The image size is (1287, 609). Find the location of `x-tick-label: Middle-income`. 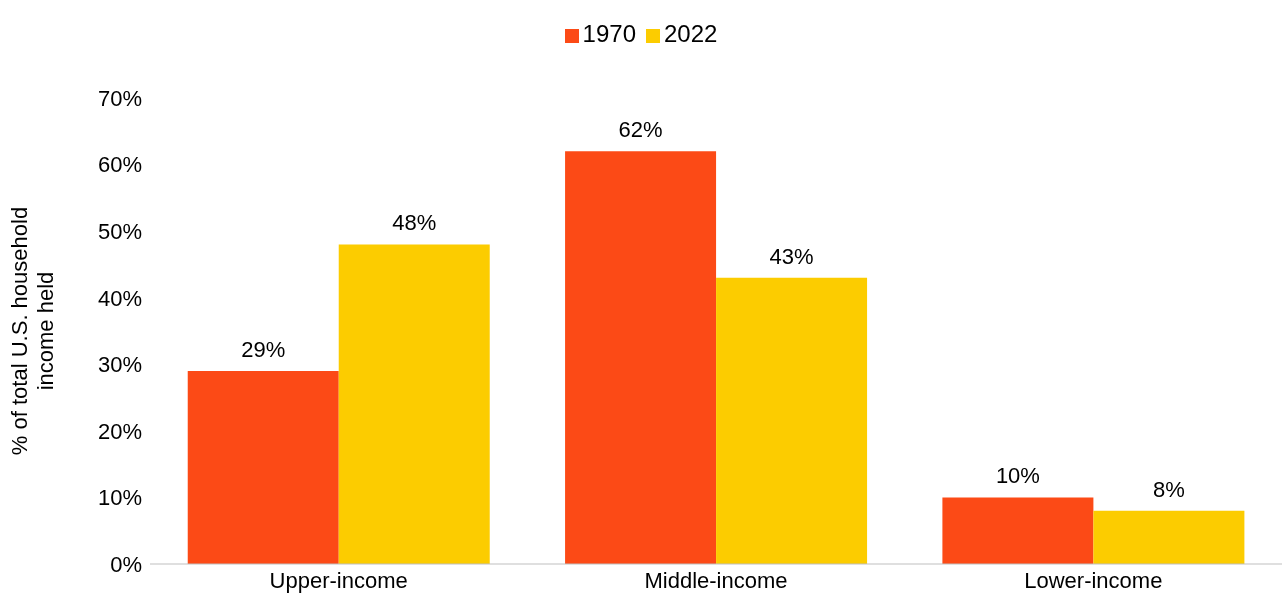

x-tick-label: Middle-income is located at coordinates (716, 580).